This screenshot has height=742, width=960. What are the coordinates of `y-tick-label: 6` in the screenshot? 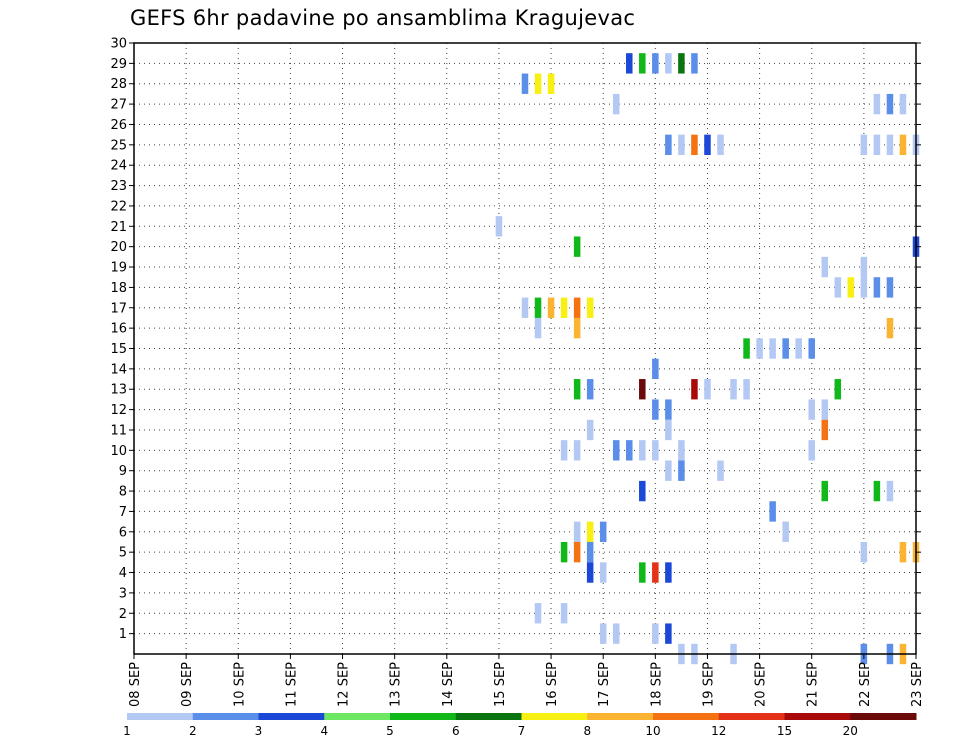 It's located at (123, 532).